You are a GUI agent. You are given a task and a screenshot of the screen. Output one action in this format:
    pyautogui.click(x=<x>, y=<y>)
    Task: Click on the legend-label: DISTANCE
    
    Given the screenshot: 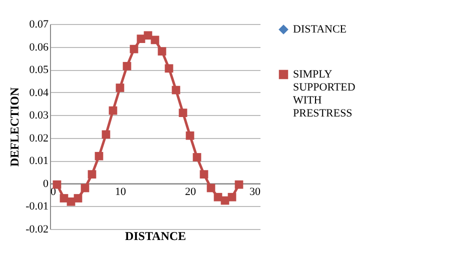 What is the action you would take?
    pyautogui.click(x=320, y=30)
    